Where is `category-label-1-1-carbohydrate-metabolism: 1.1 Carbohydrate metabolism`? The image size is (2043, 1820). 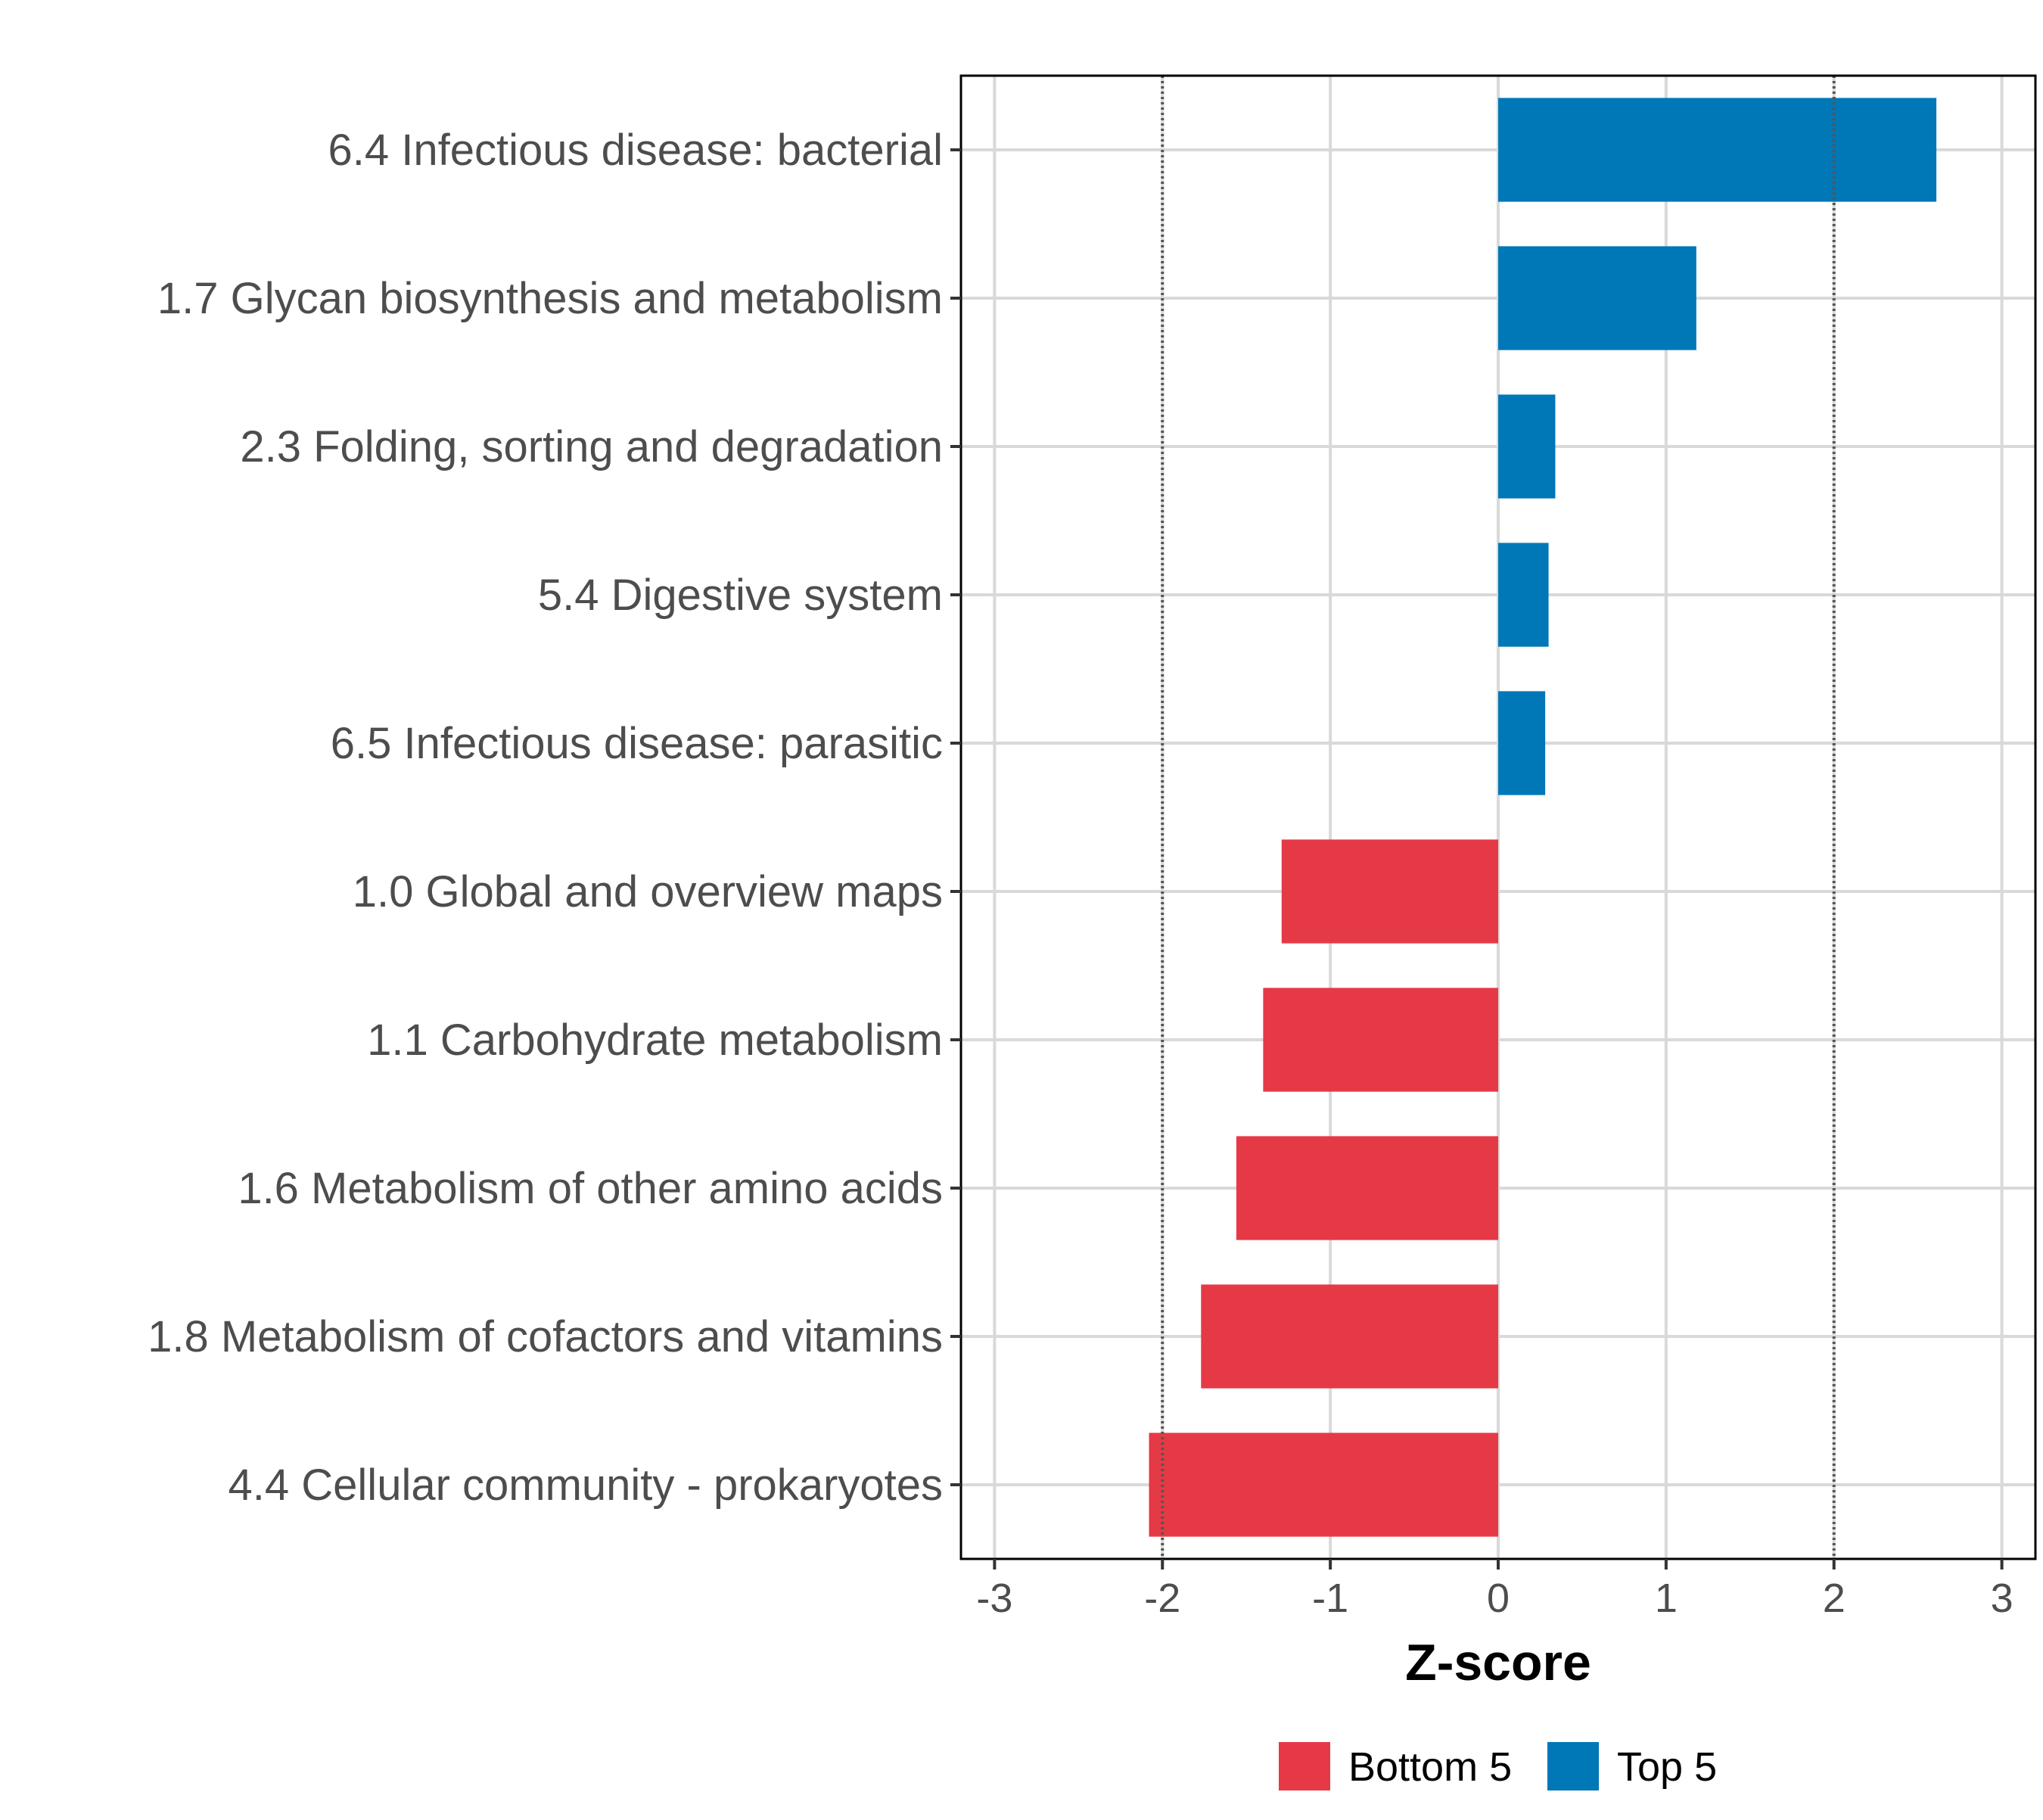
category-label-1-1-carbohydrate-metabolism: 1.1 Carbohydrate metabolism is located at coordinates (655, 1040).